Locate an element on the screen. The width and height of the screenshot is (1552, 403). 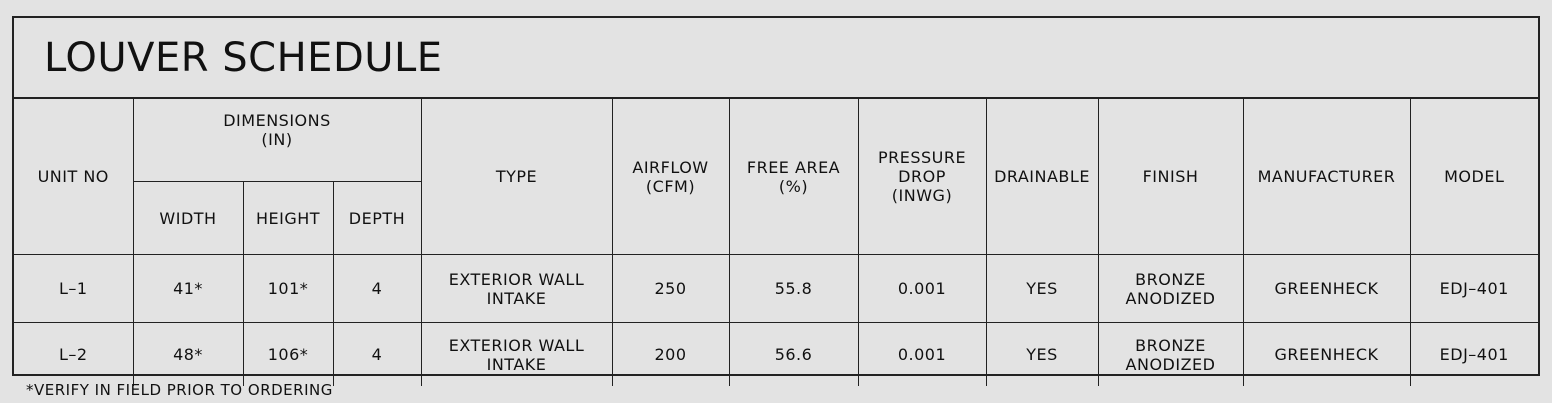
cell-height: 106* is located at coordinates (288, 354).